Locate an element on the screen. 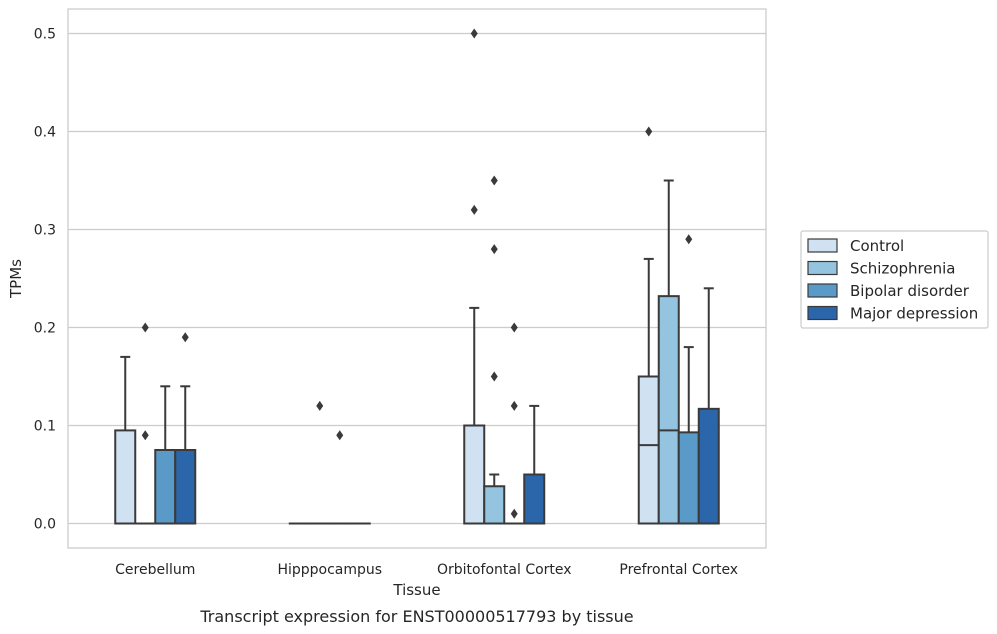 The image size is (997, 634). x-axis-label: Tissue is located at coordinates (416, 590).